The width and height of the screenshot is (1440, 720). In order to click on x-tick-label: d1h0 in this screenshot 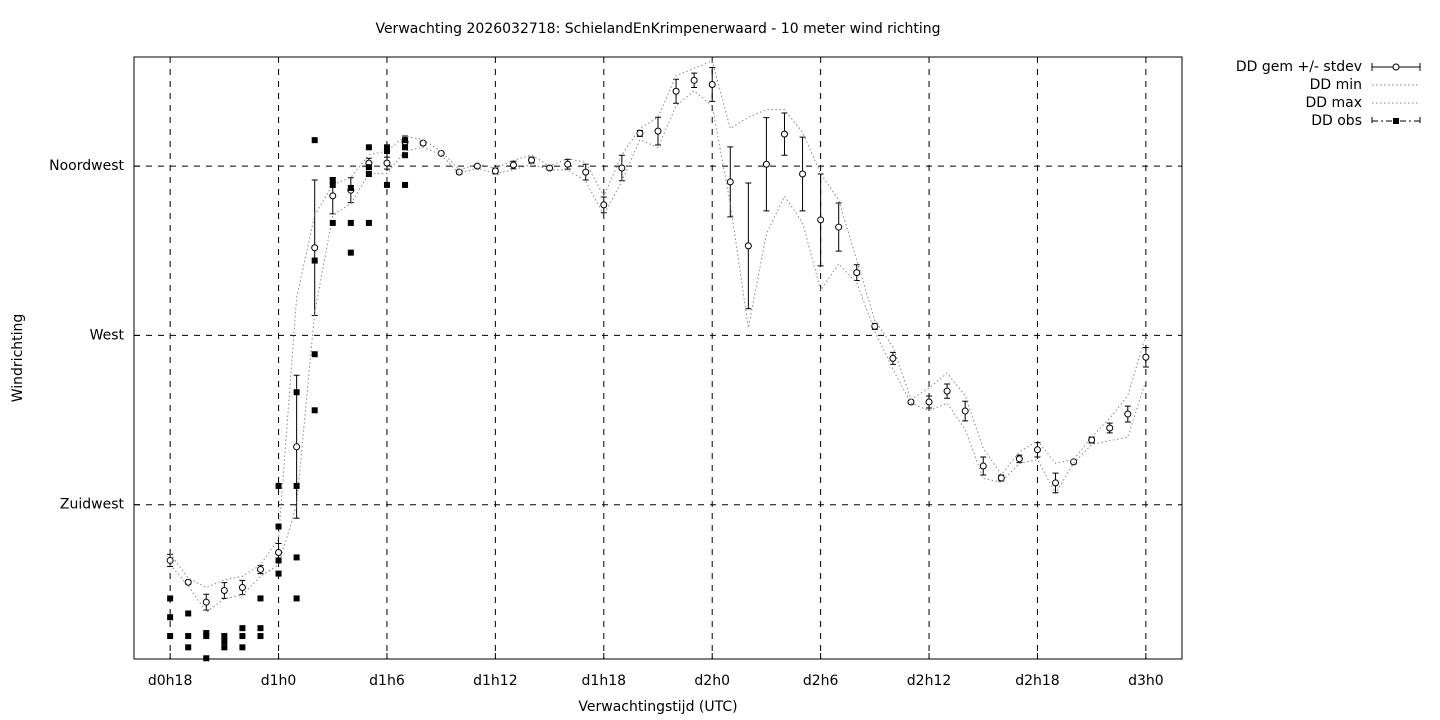, I will do `click(279, 681)`.